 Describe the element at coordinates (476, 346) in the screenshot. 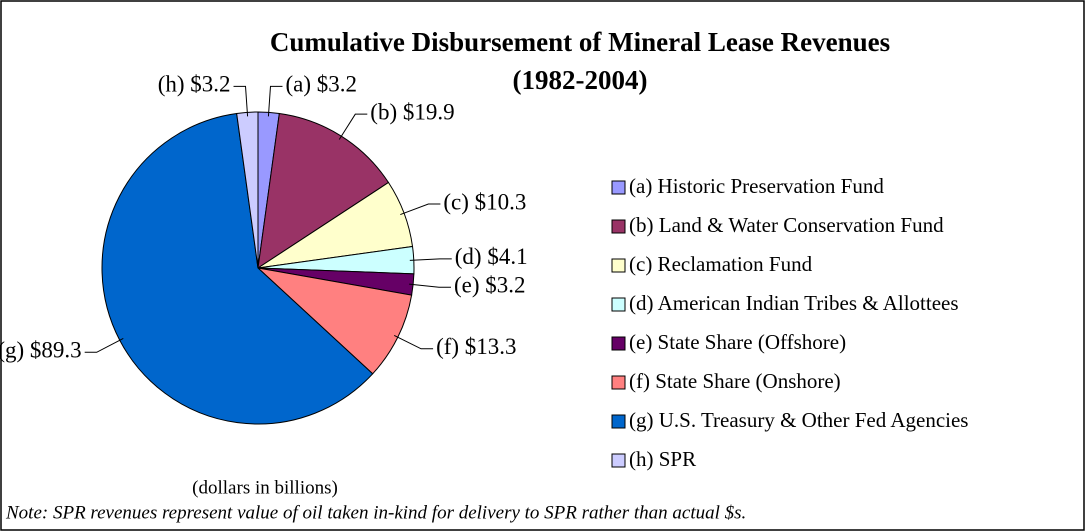

I see `data-label: (f) $13.3` at that location.